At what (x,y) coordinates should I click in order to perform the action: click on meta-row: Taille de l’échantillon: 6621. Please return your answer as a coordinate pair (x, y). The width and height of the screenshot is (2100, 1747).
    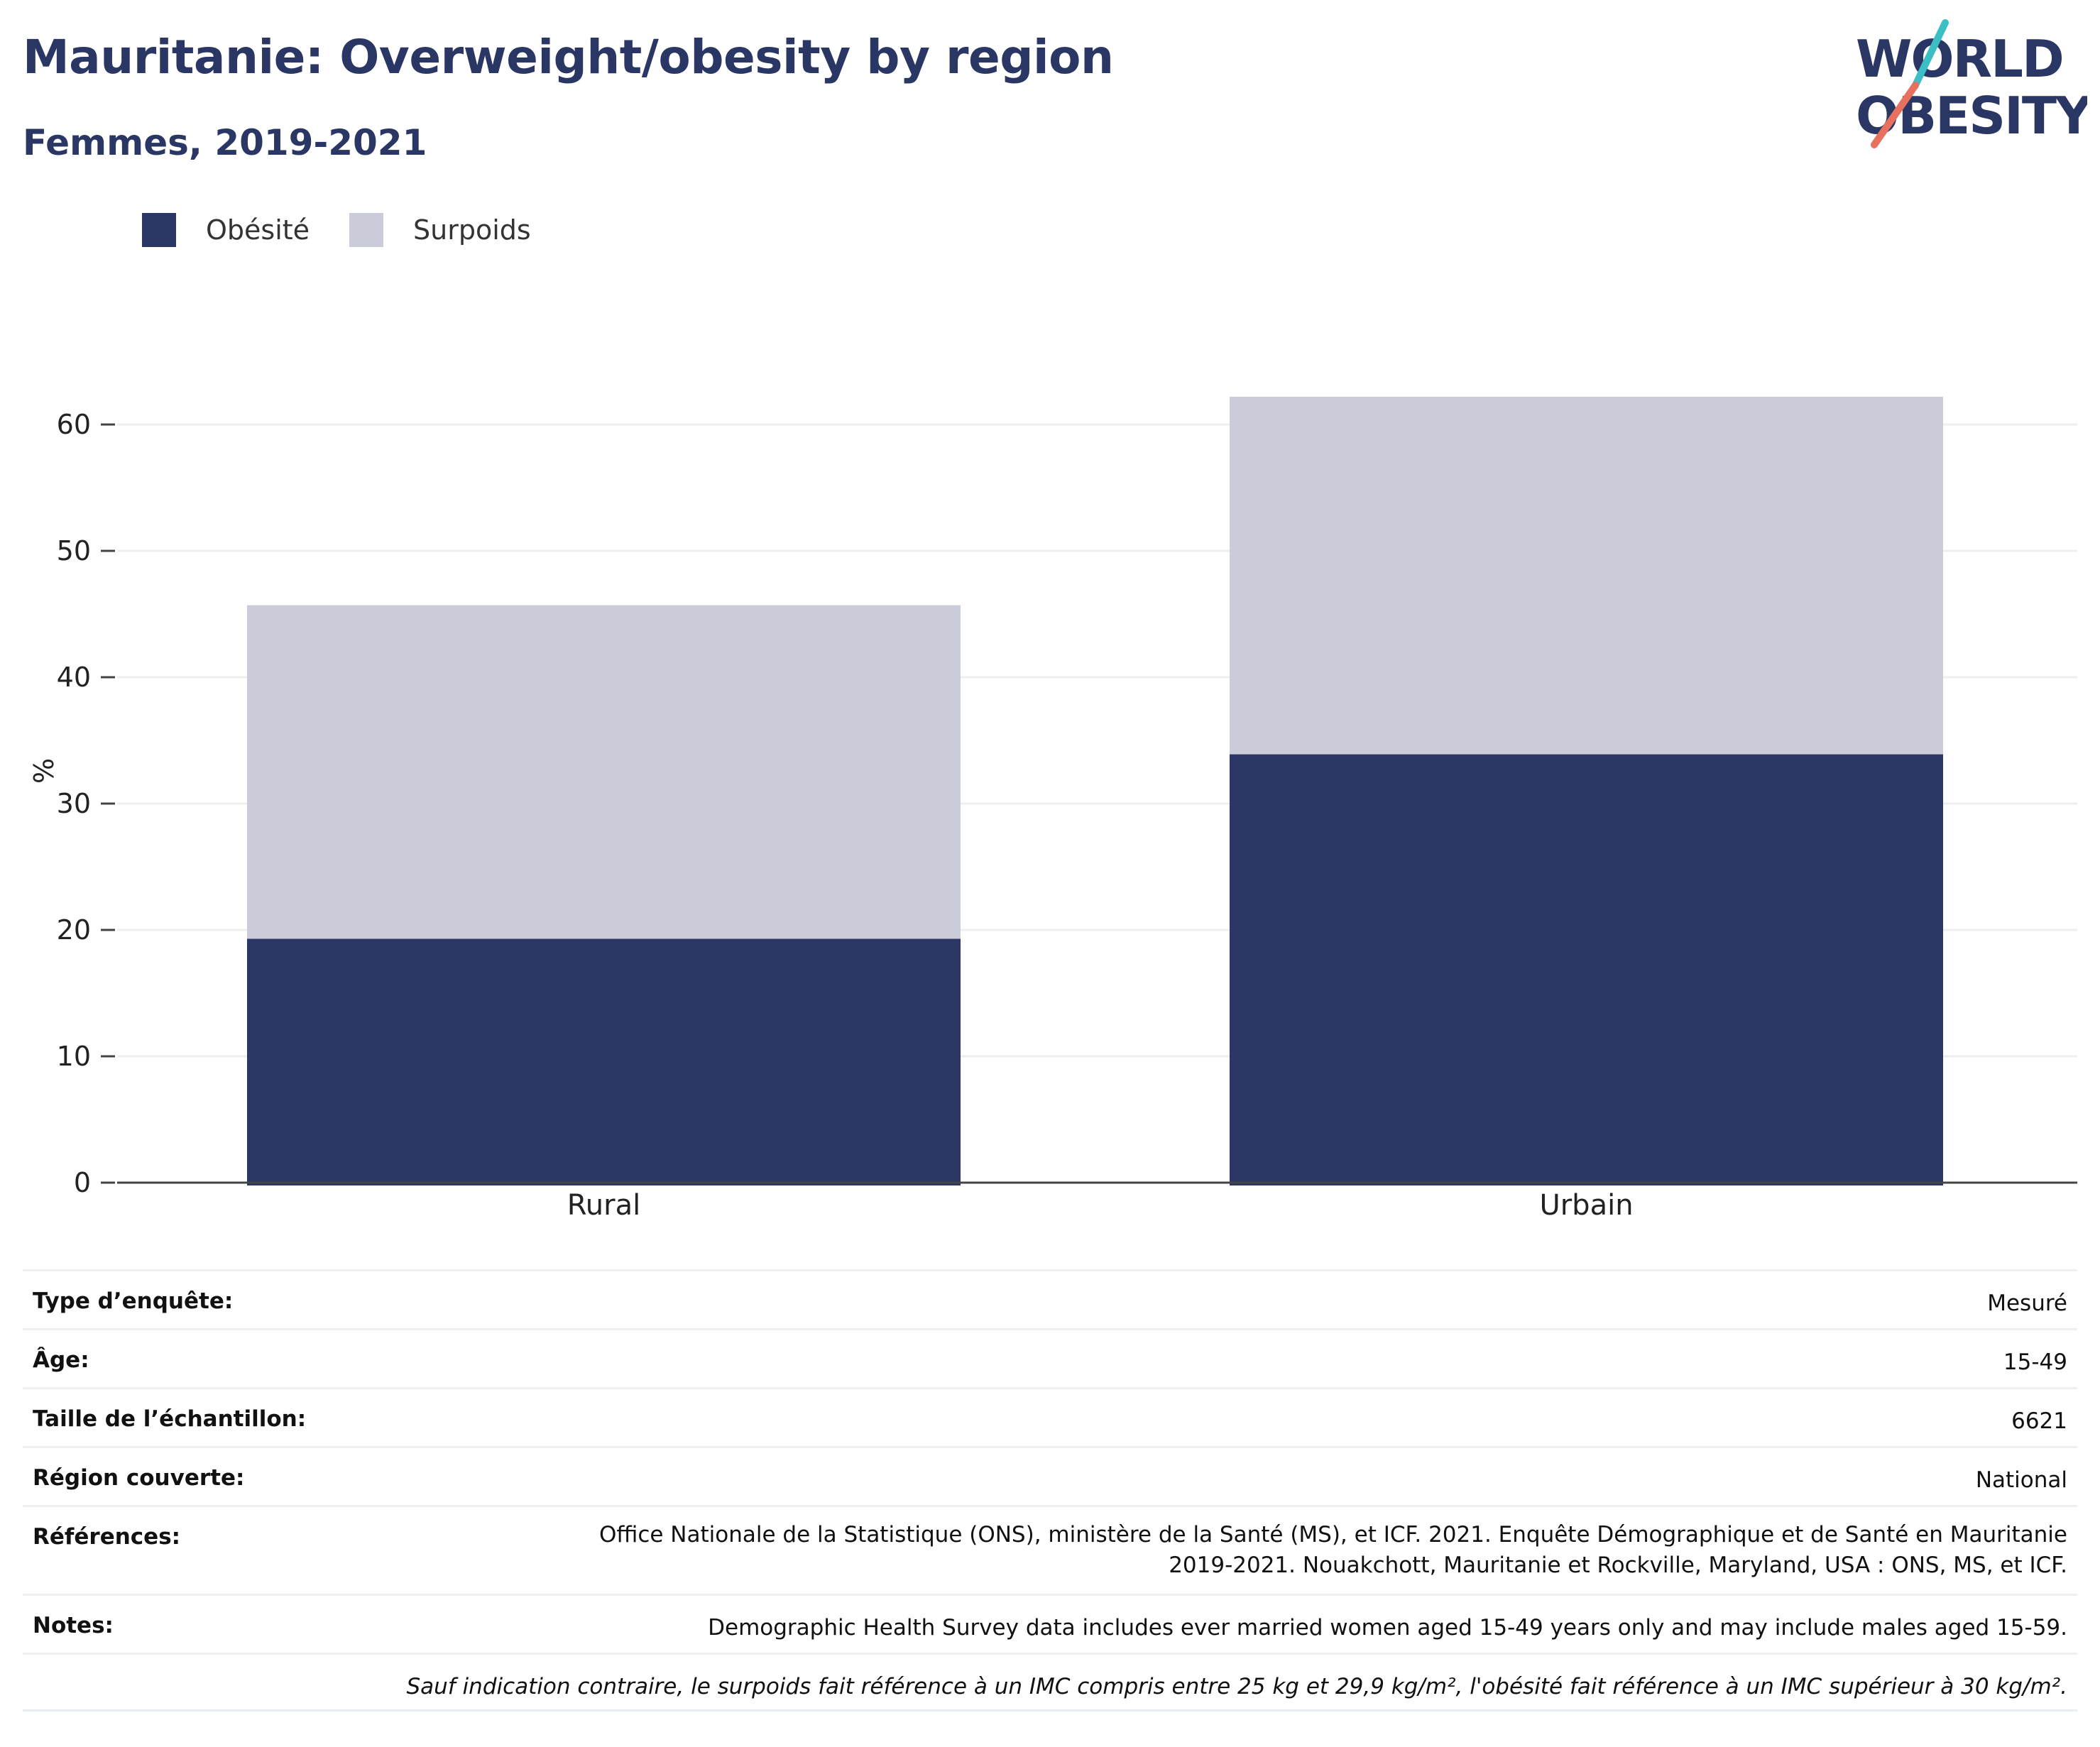
    Looking at the image, I should click on (1050, 1416).